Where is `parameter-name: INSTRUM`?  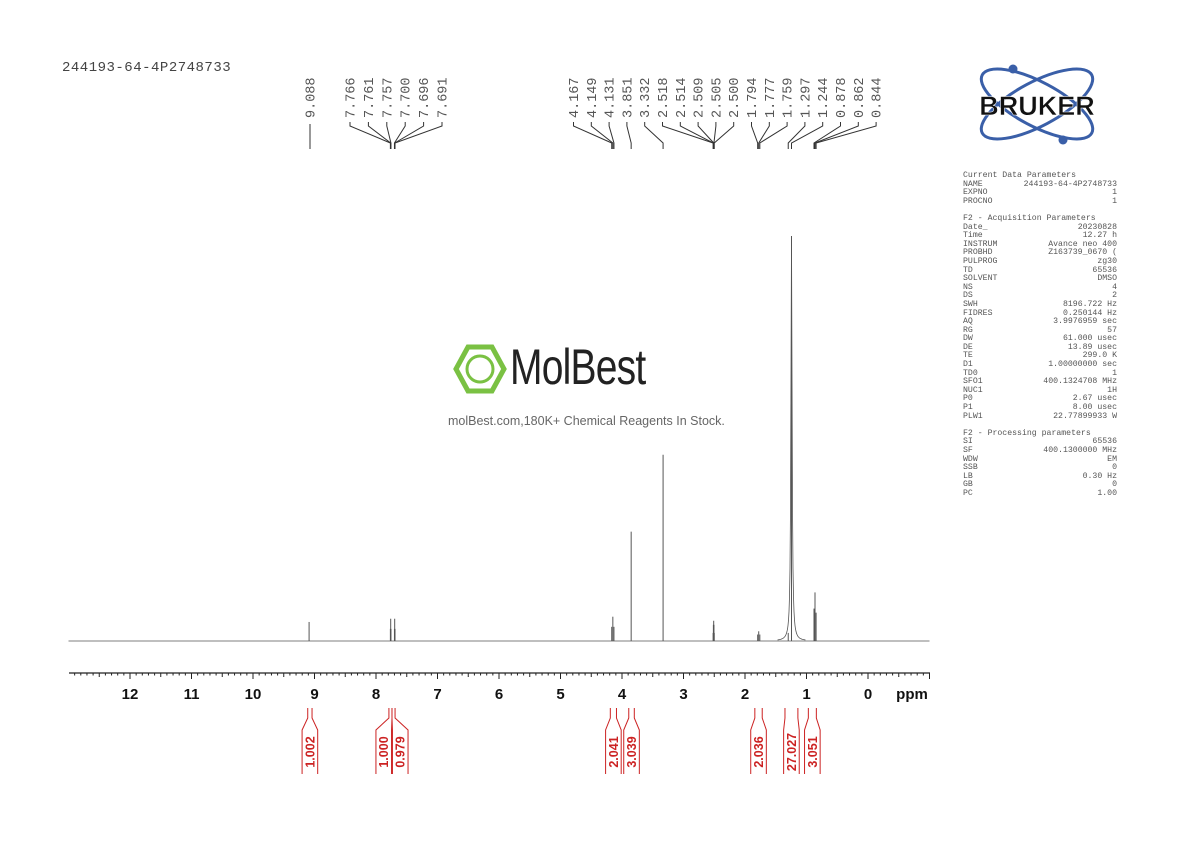
parameter-name: INSTRUM is located at coordinates (980, 244).